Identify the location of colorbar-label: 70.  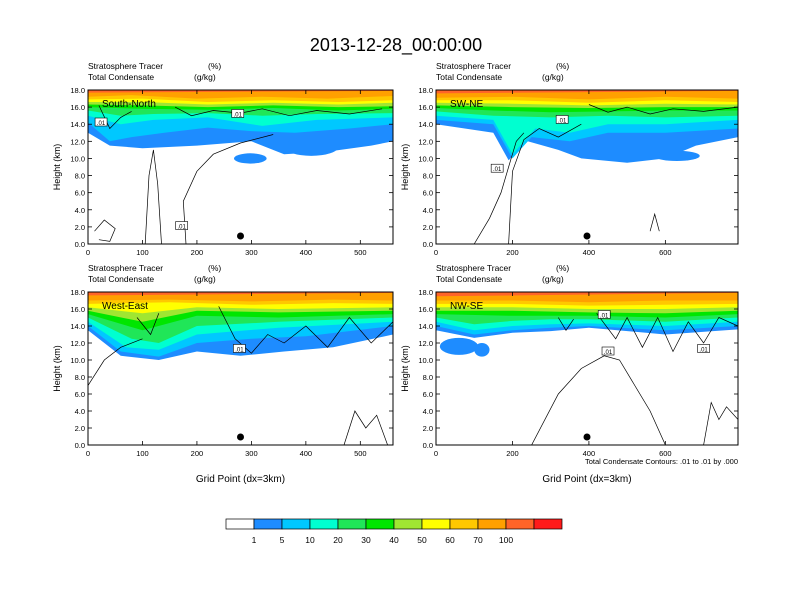
(478, 540).